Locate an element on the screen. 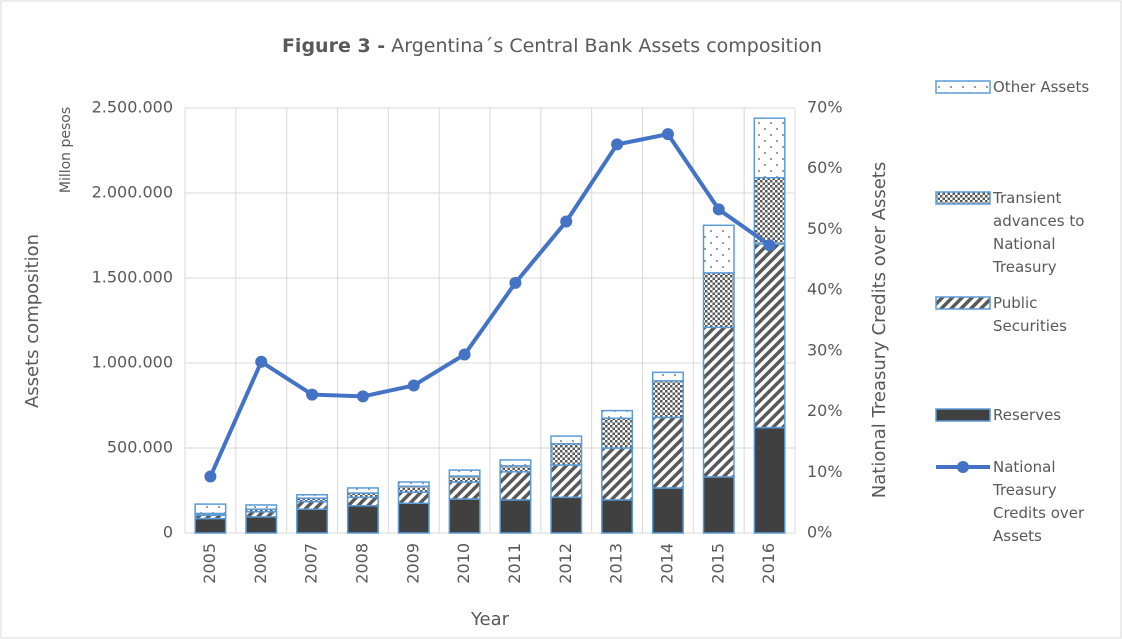 The height and width of the screenshot is (639, 1122). x-tick-label: 2007 is located at coordinates (311, 563).